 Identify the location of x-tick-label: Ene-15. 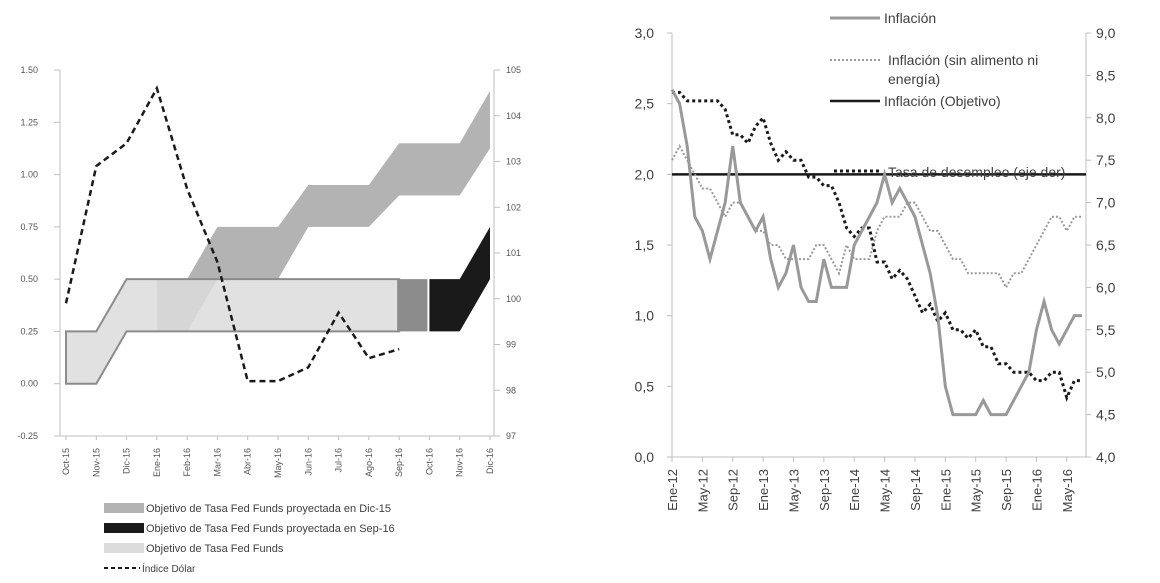
(945, 490).